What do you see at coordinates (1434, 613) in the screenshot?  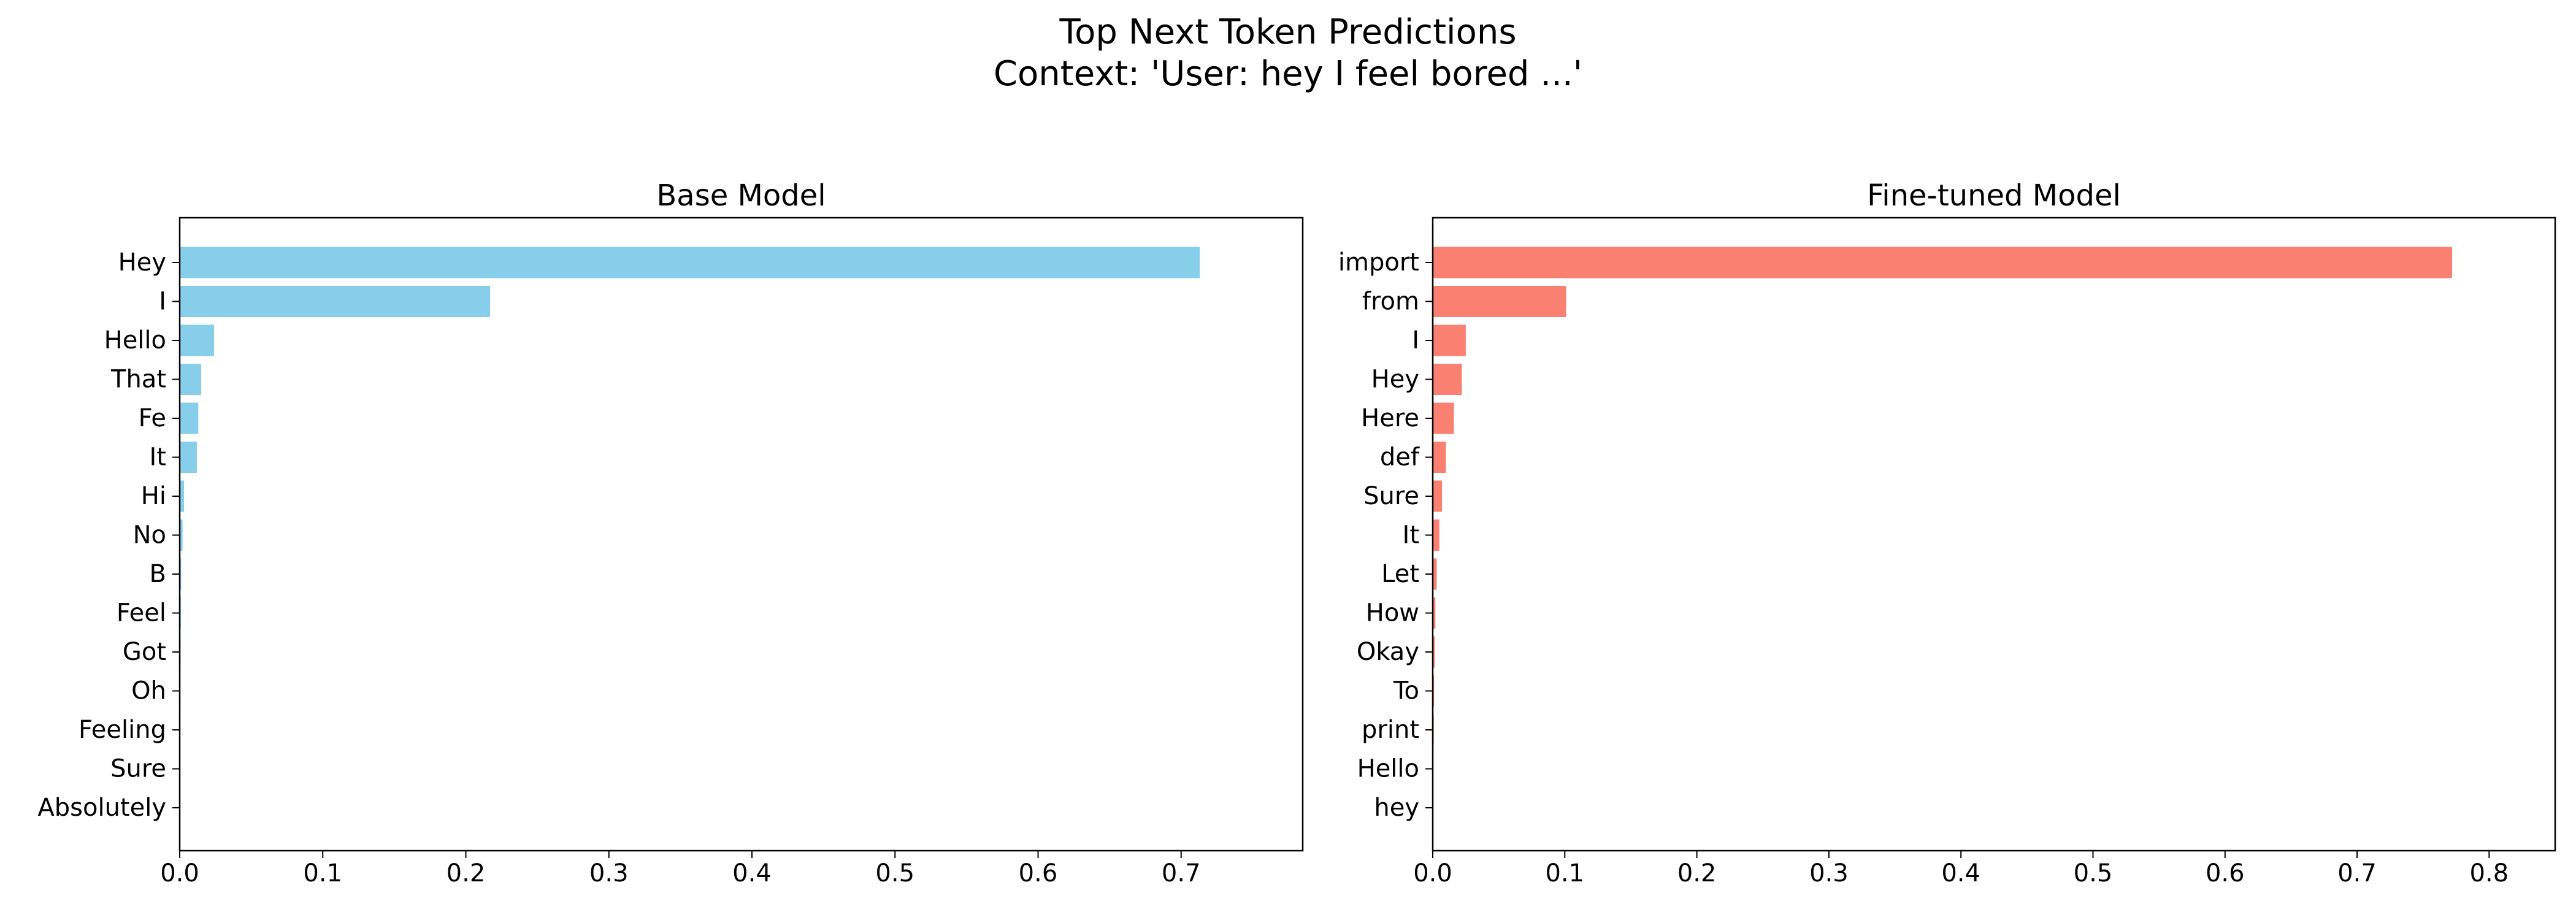 I see `bar-how` at bounding box center [1434, 613].